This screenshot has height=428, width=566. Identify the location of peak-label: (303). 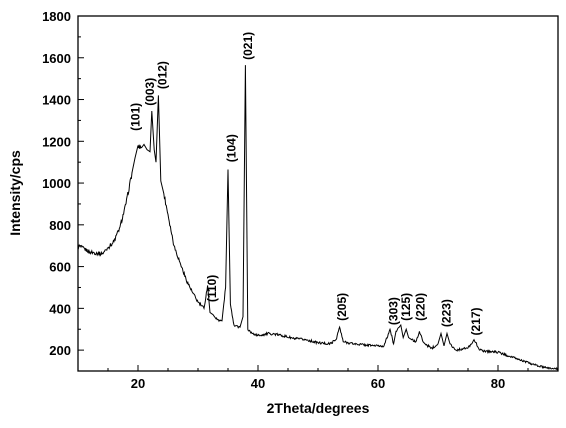
(394, 311).